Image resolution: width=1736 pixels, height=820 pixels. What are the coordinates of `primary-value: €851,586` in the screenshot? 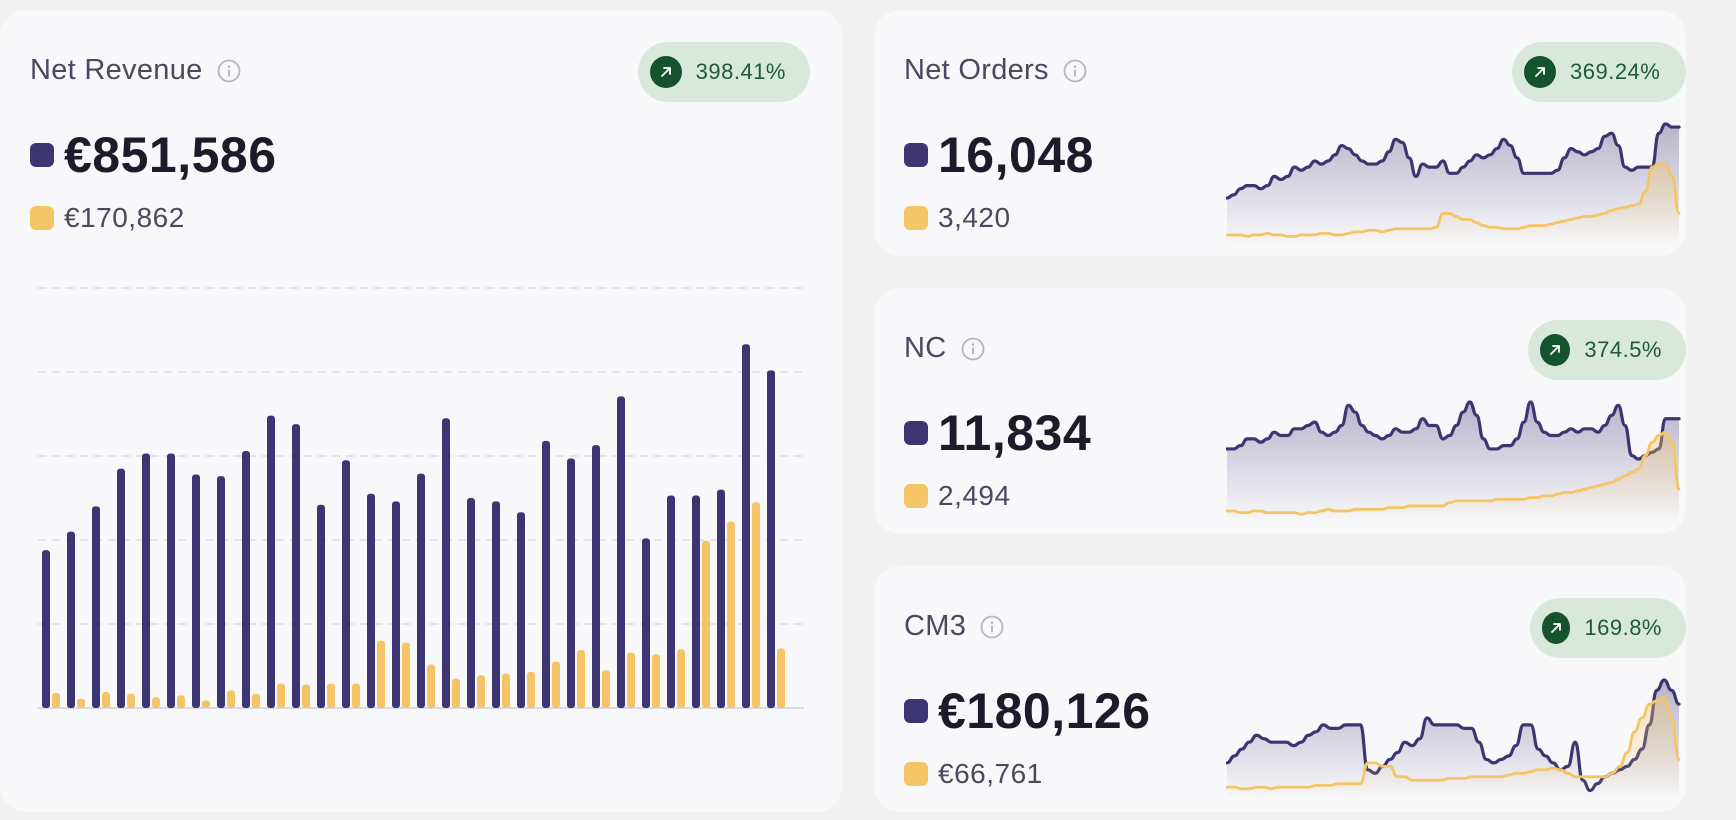 It's located at (170, 155).